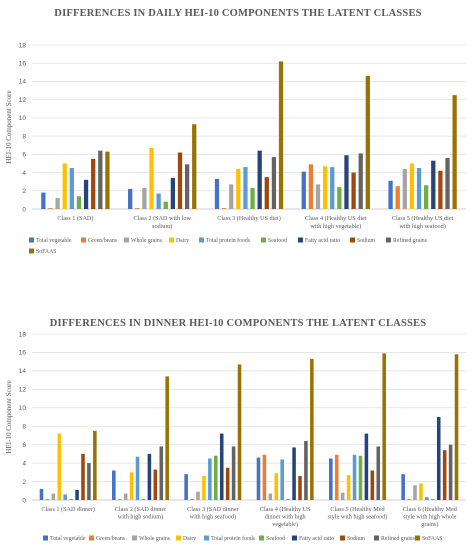 The image size is (476, 550). I want to click on y-tick-label: 4, so click(24, 463).